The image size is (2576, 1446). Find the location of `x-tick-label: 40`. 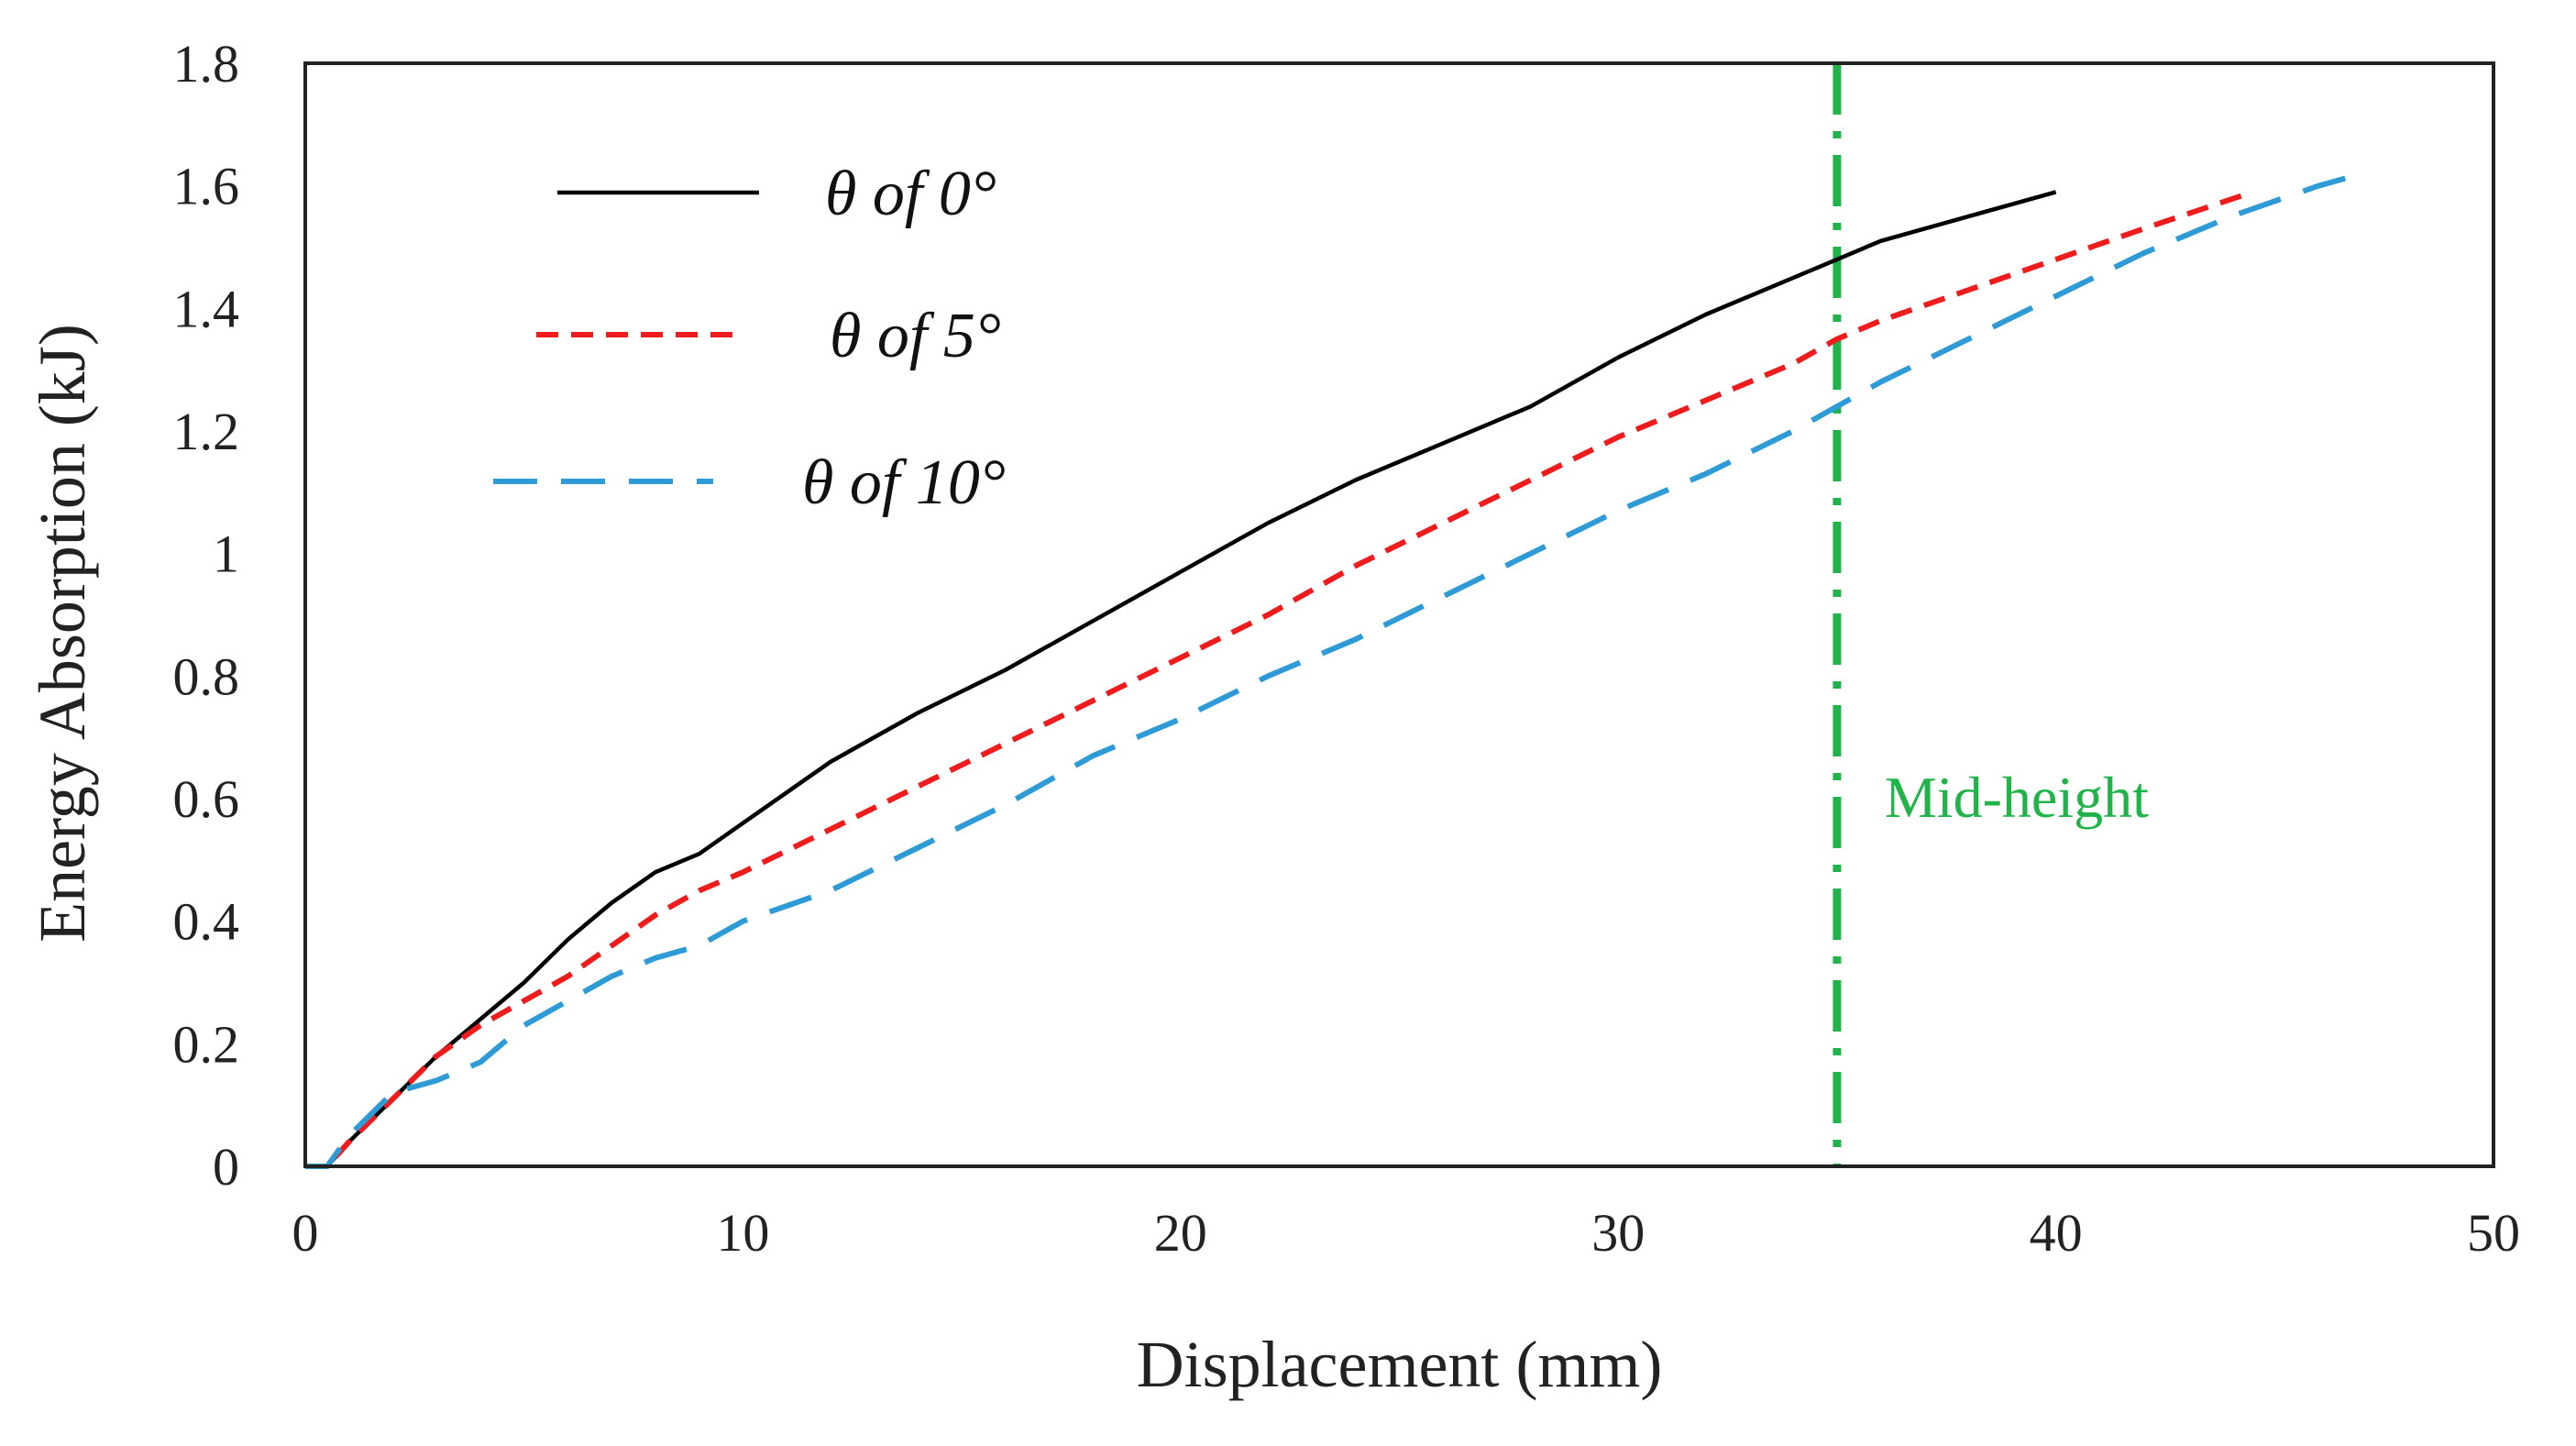

x-tick-label: 40 is located at coordinates (2057, 1233).